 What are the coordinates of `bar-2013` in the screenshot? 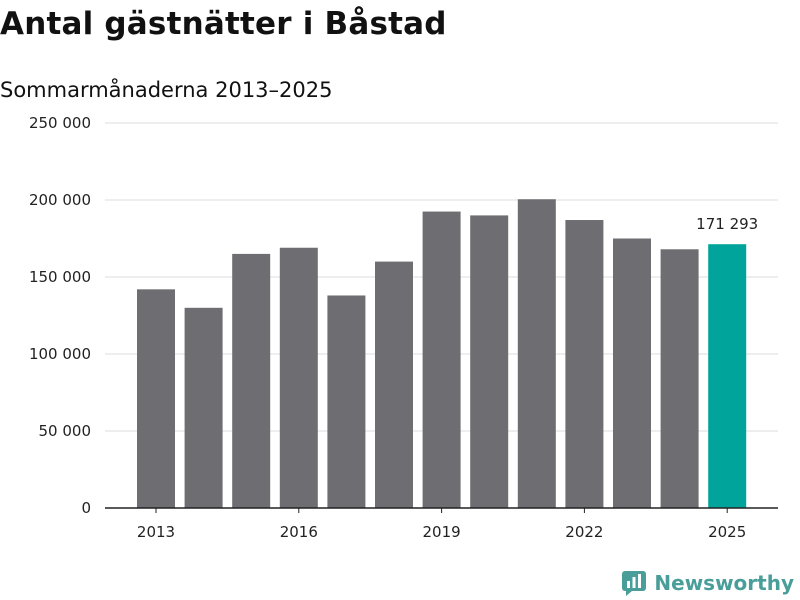 It's located at (156, 398).